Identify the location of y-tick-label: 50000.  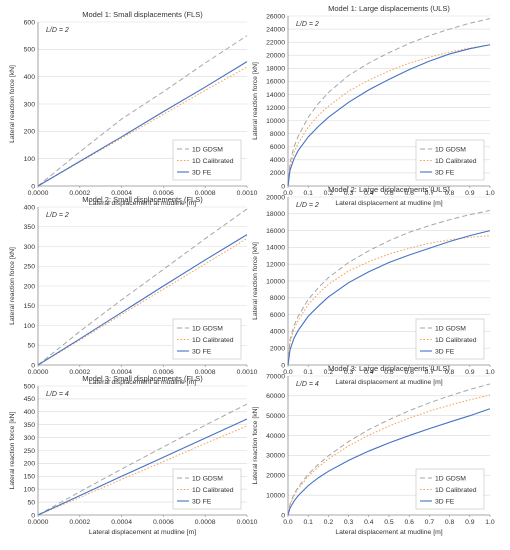
(275, 416).